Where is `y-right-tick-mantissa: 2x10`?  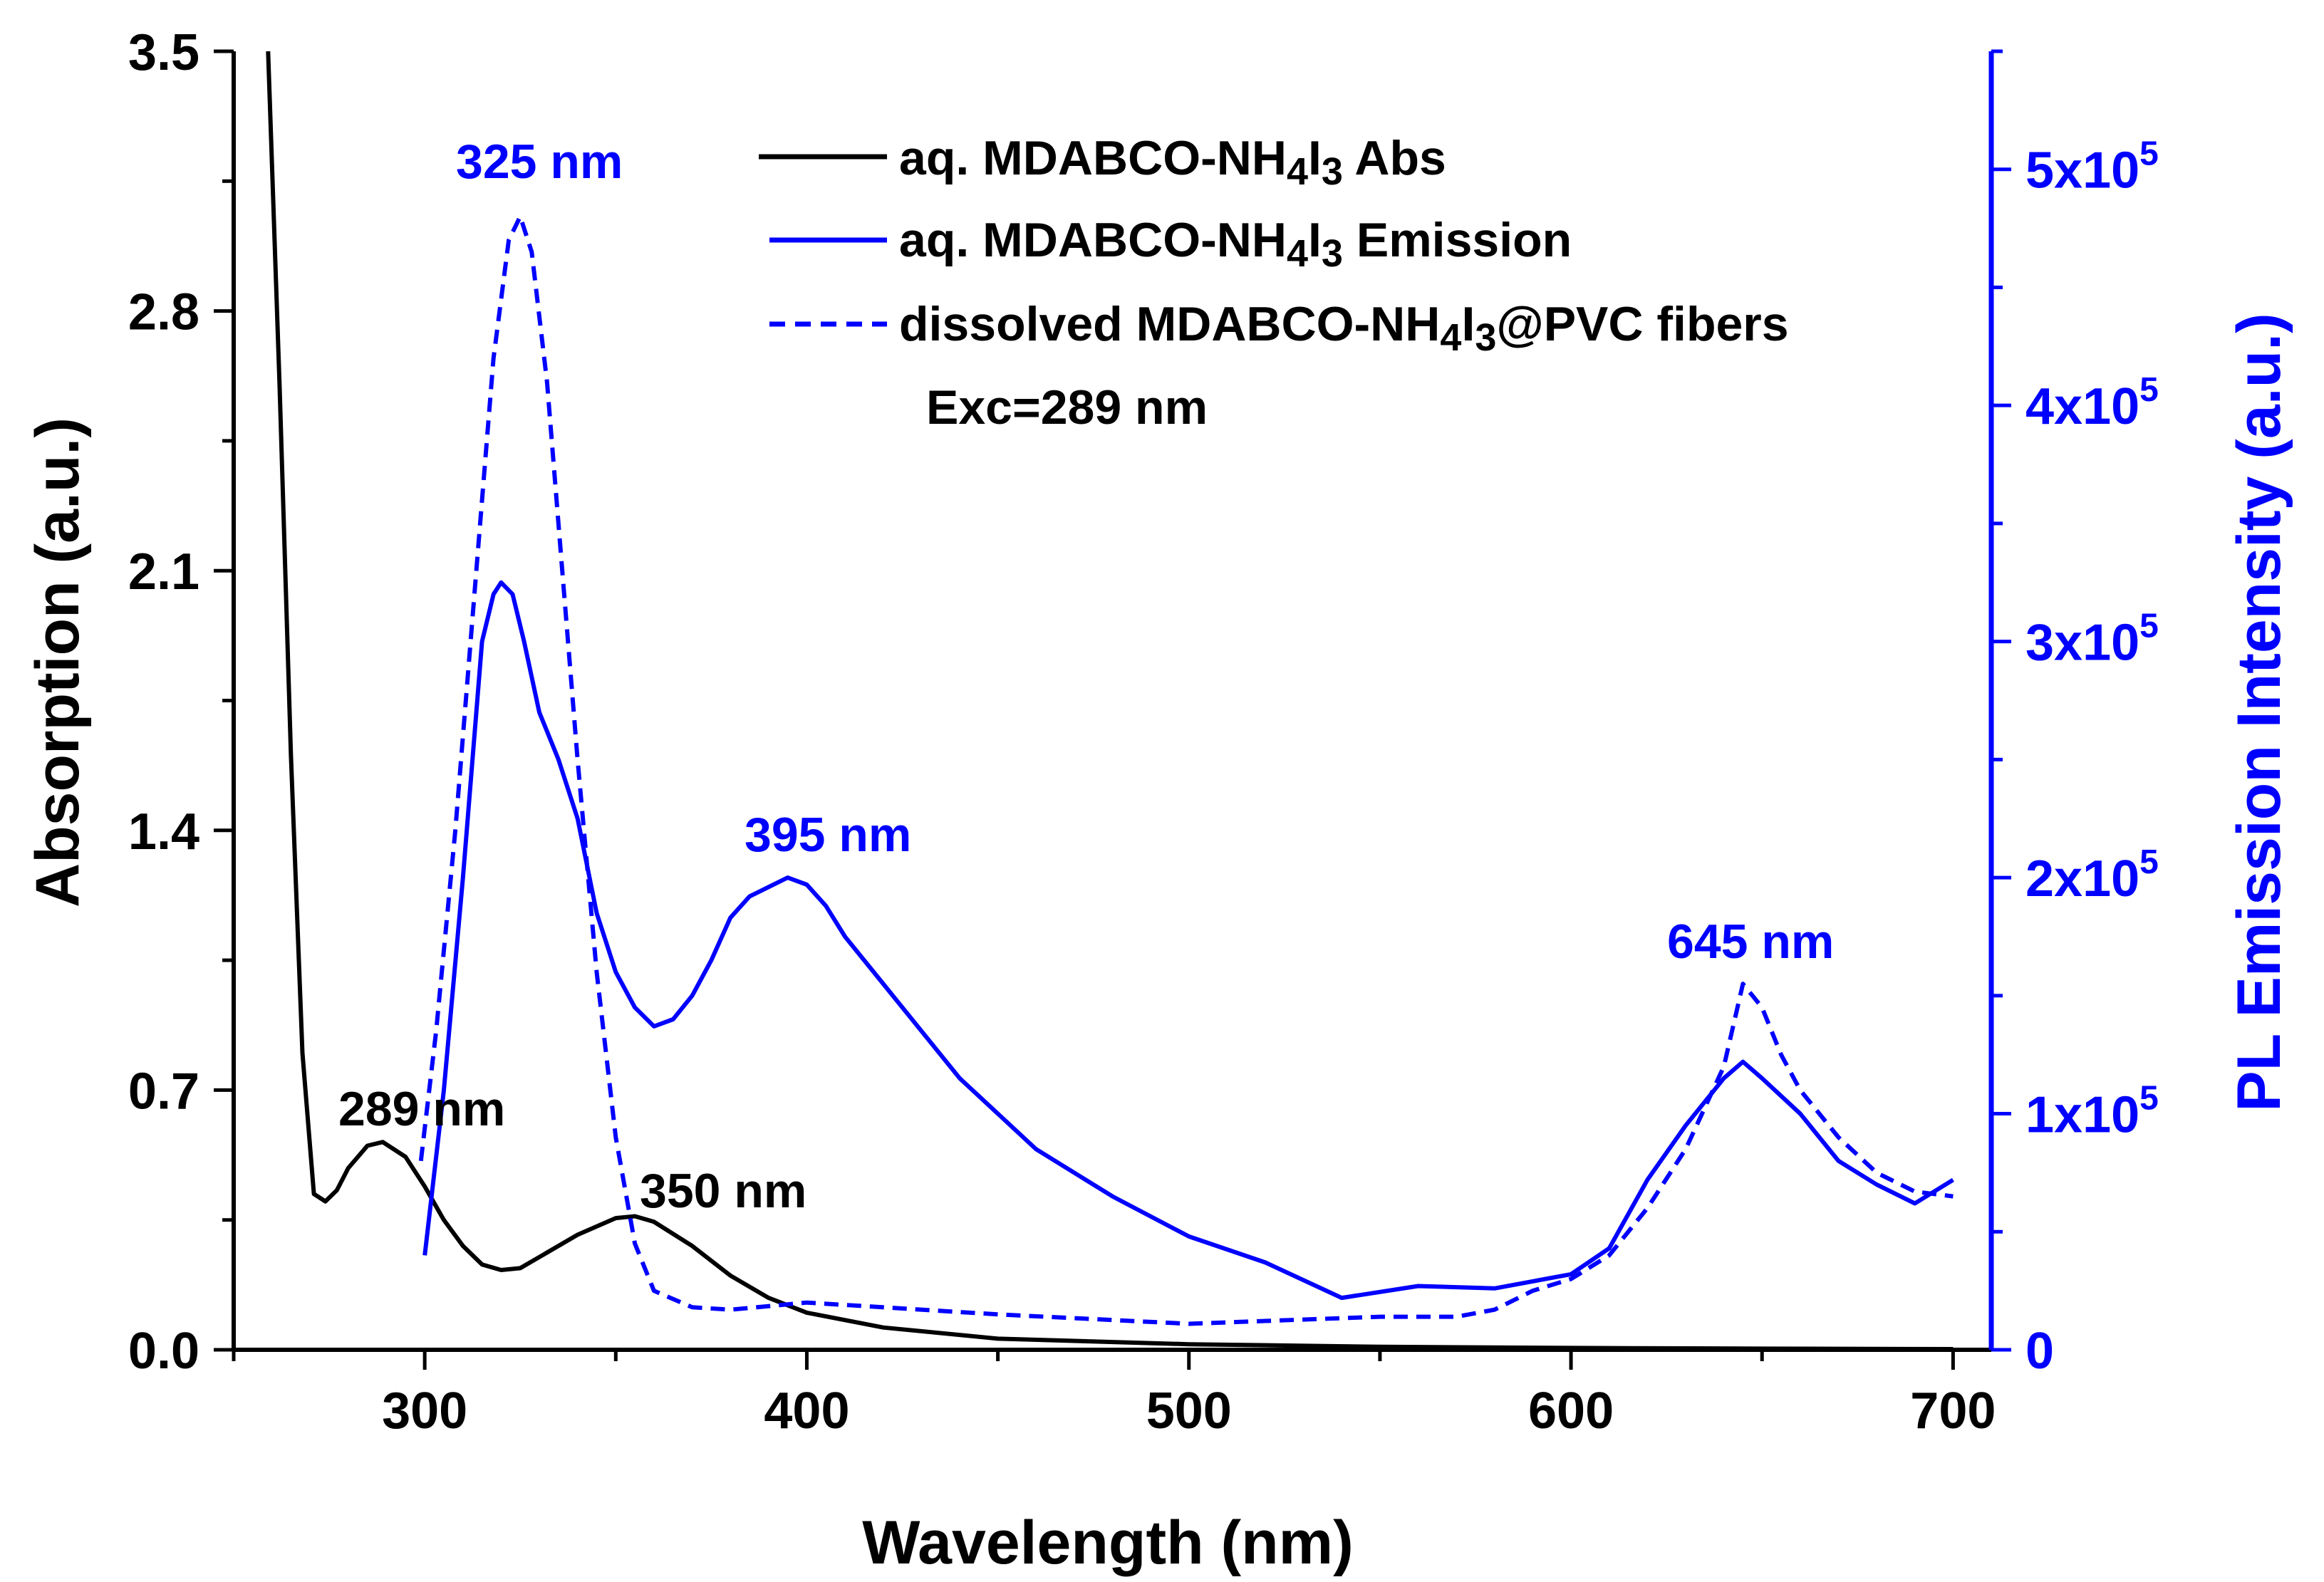
y-right-tick-mantissa: 2x10 is located at coordinates (2082, 878).